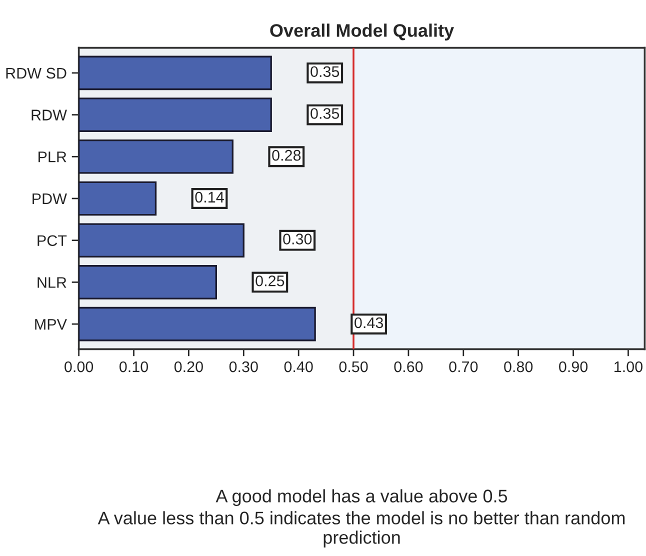 The height and width of the screenshot is (556, 646). What do you see at coordinates (298, 366) in the screenshot?
I see `x-tick-label: 0.40` at bounding box center [298, 366].